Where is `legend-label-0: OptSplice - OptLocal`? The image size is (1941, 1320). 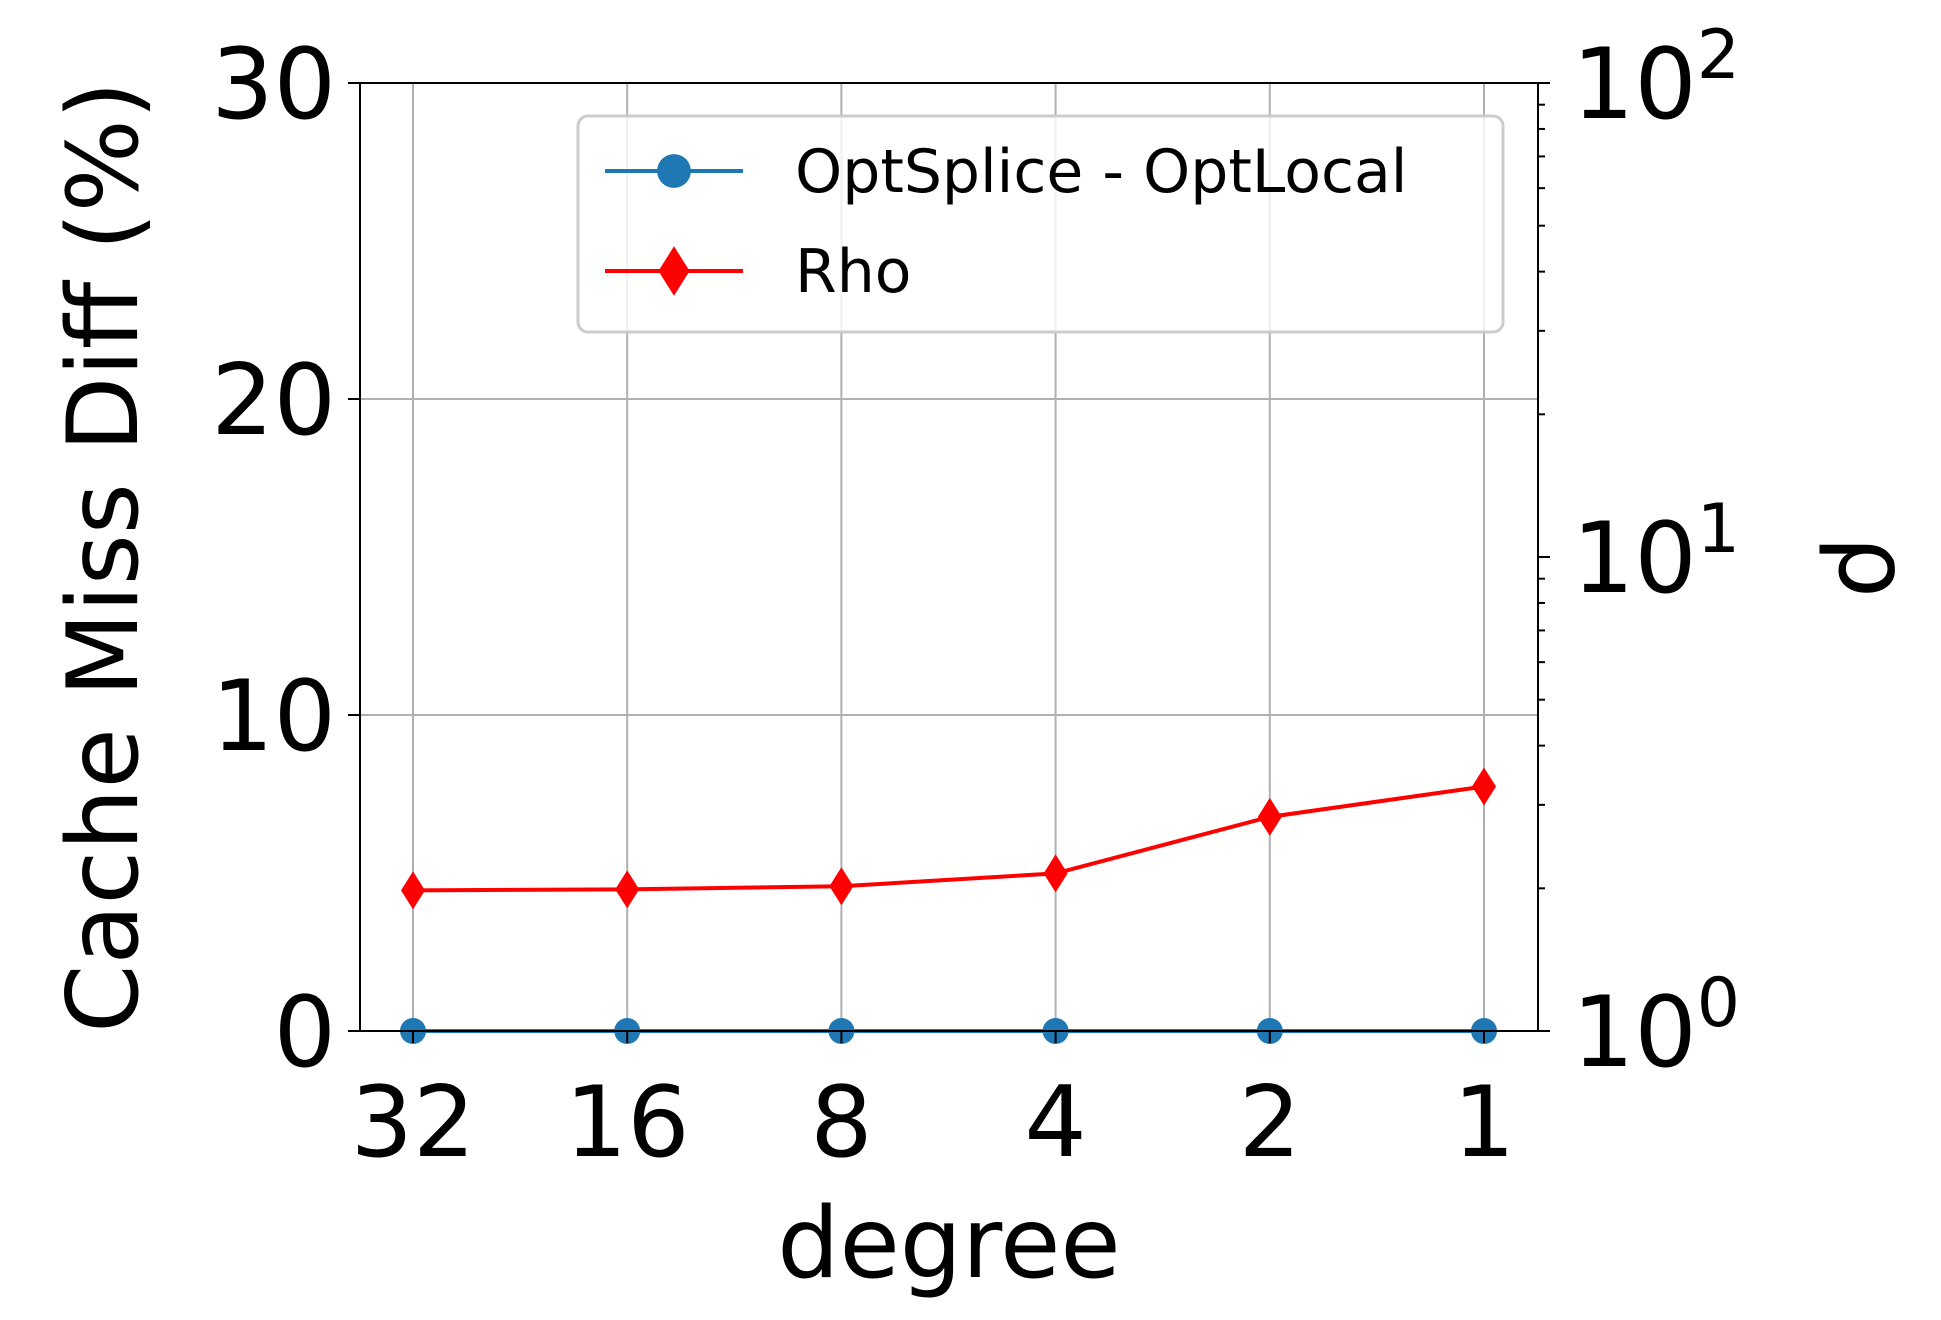
legend-label-0: OptSplice - OptLocal is located at coordinates (1101, 172).